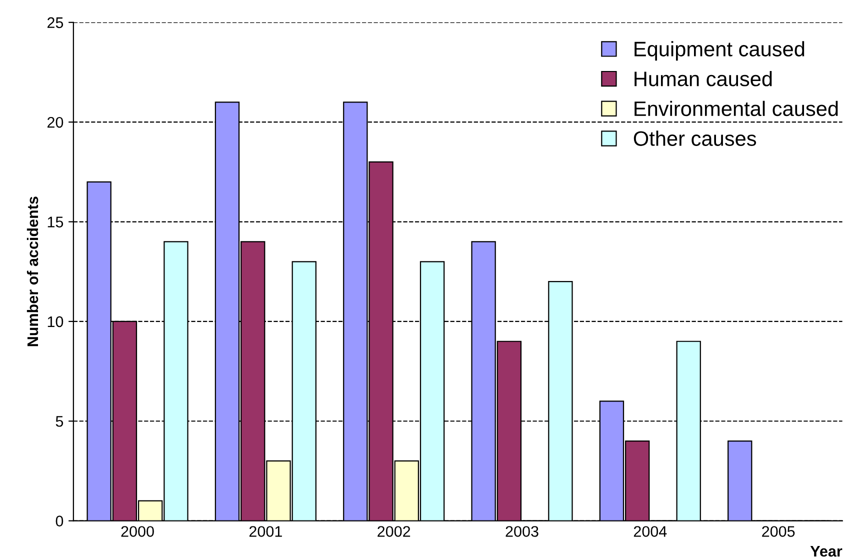 The width and height of the screenshot is (864, 560). I want to click on y-tick-label: 5, so click(60, 421).